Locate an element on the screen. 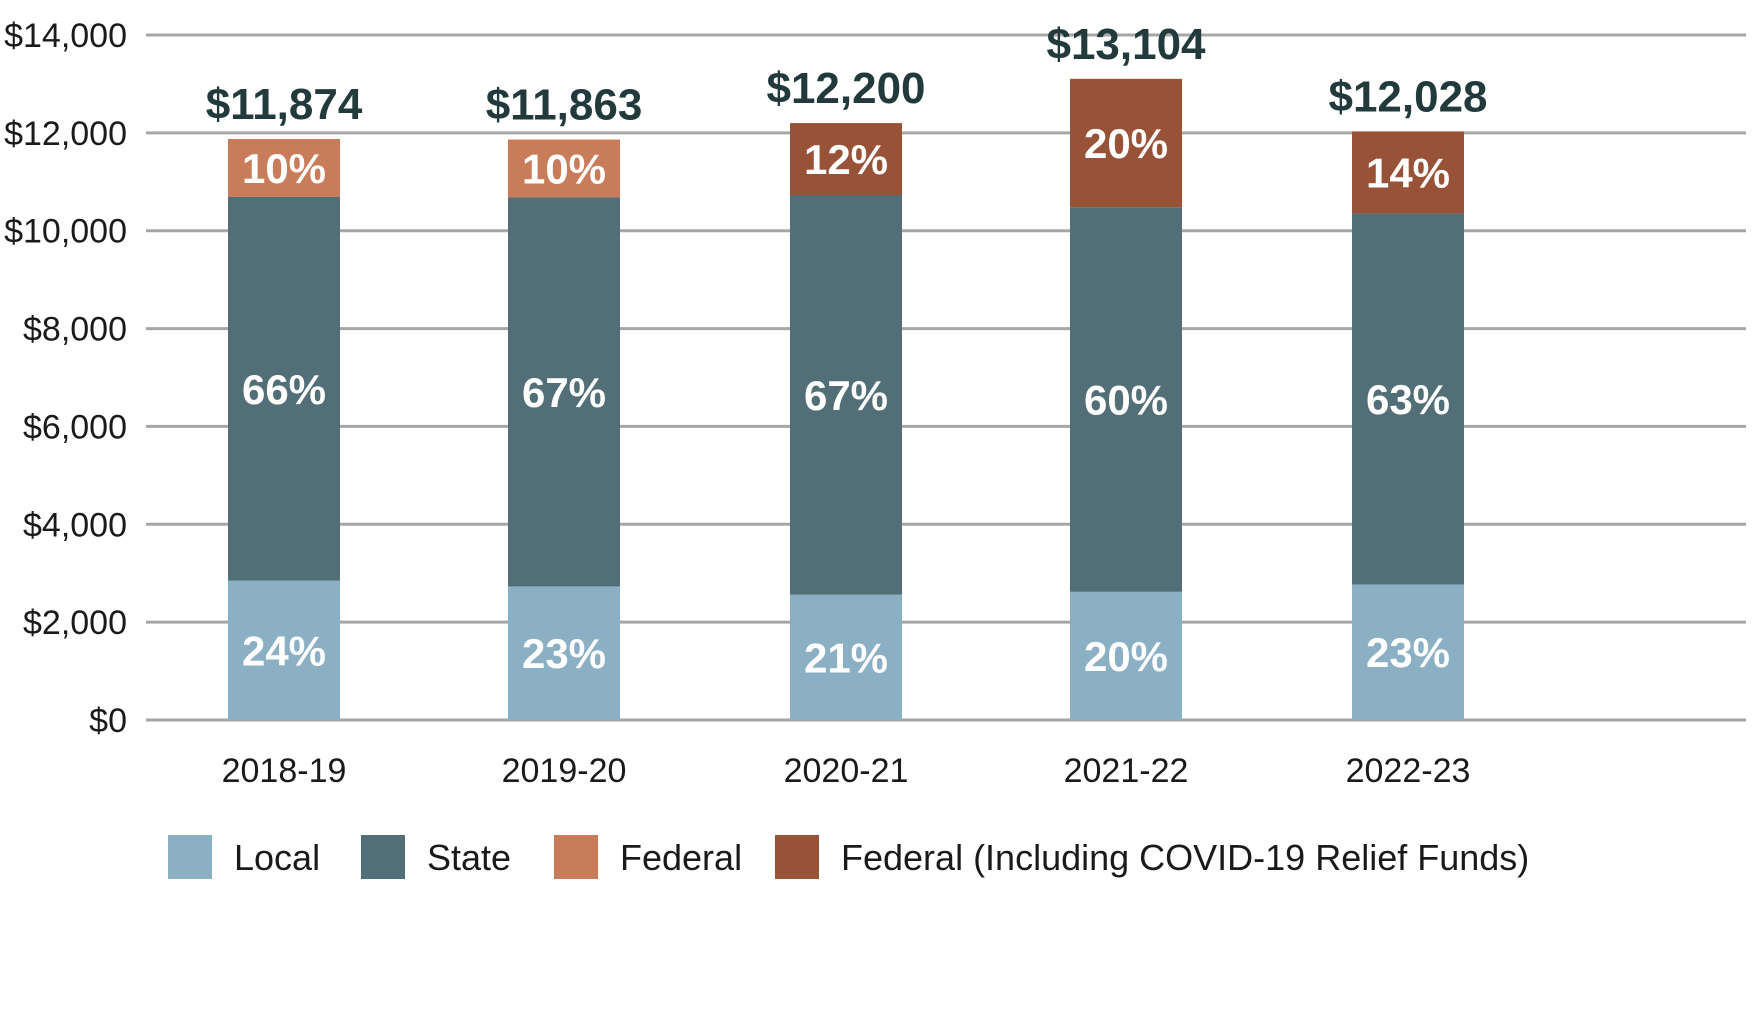 The height and width of the screenshot is (1022, 1764). y-tick-label: $2,000 is located at coordinates (75, 623).